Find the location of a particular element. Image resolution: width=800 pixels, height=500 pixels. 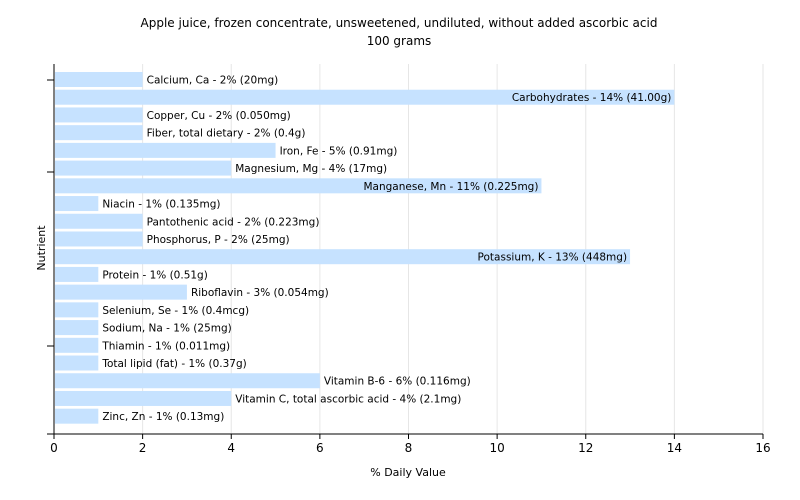

bar-label: Copper, Cu - 2% (0.050mg) is located at coordinates (219, 116).